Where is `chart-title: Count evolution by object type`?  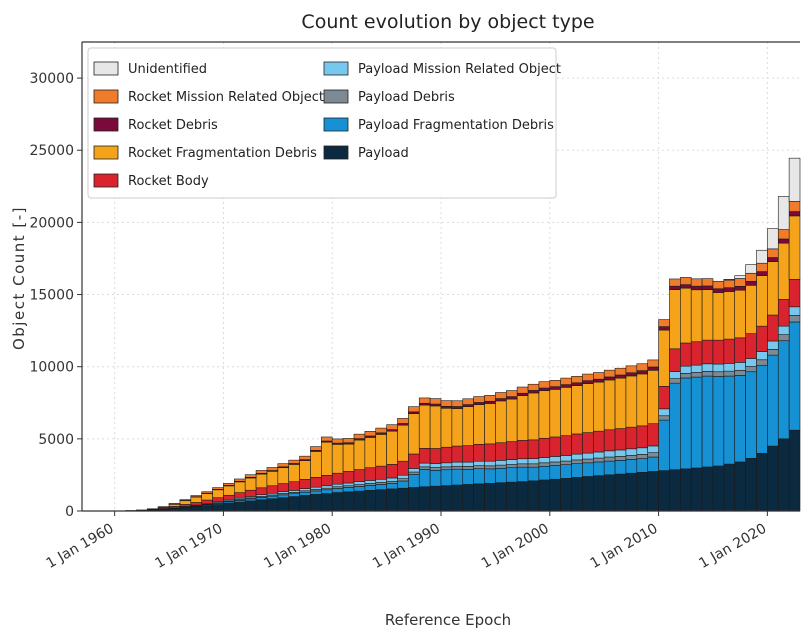 chart-title: Count evolution by object type is located at coordinates (447, 22).